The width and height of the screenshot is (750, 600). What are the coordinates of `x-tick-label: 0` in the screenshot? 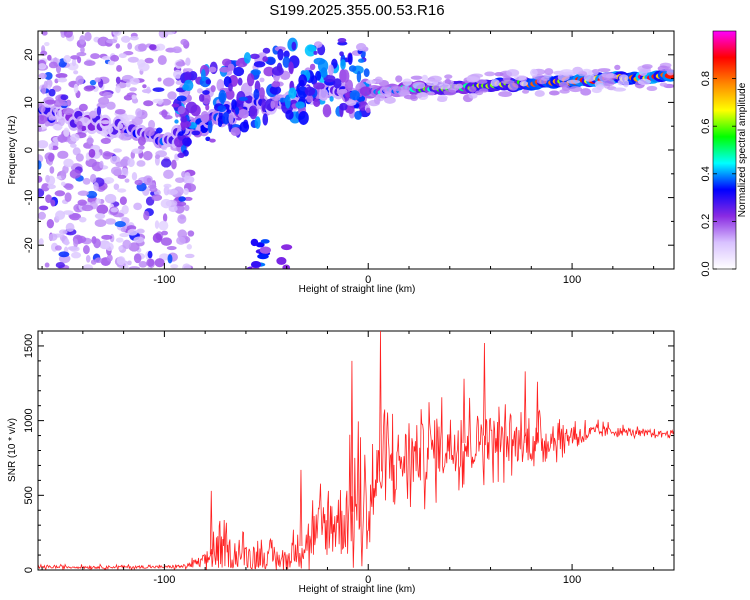 It's located at (368, 280).